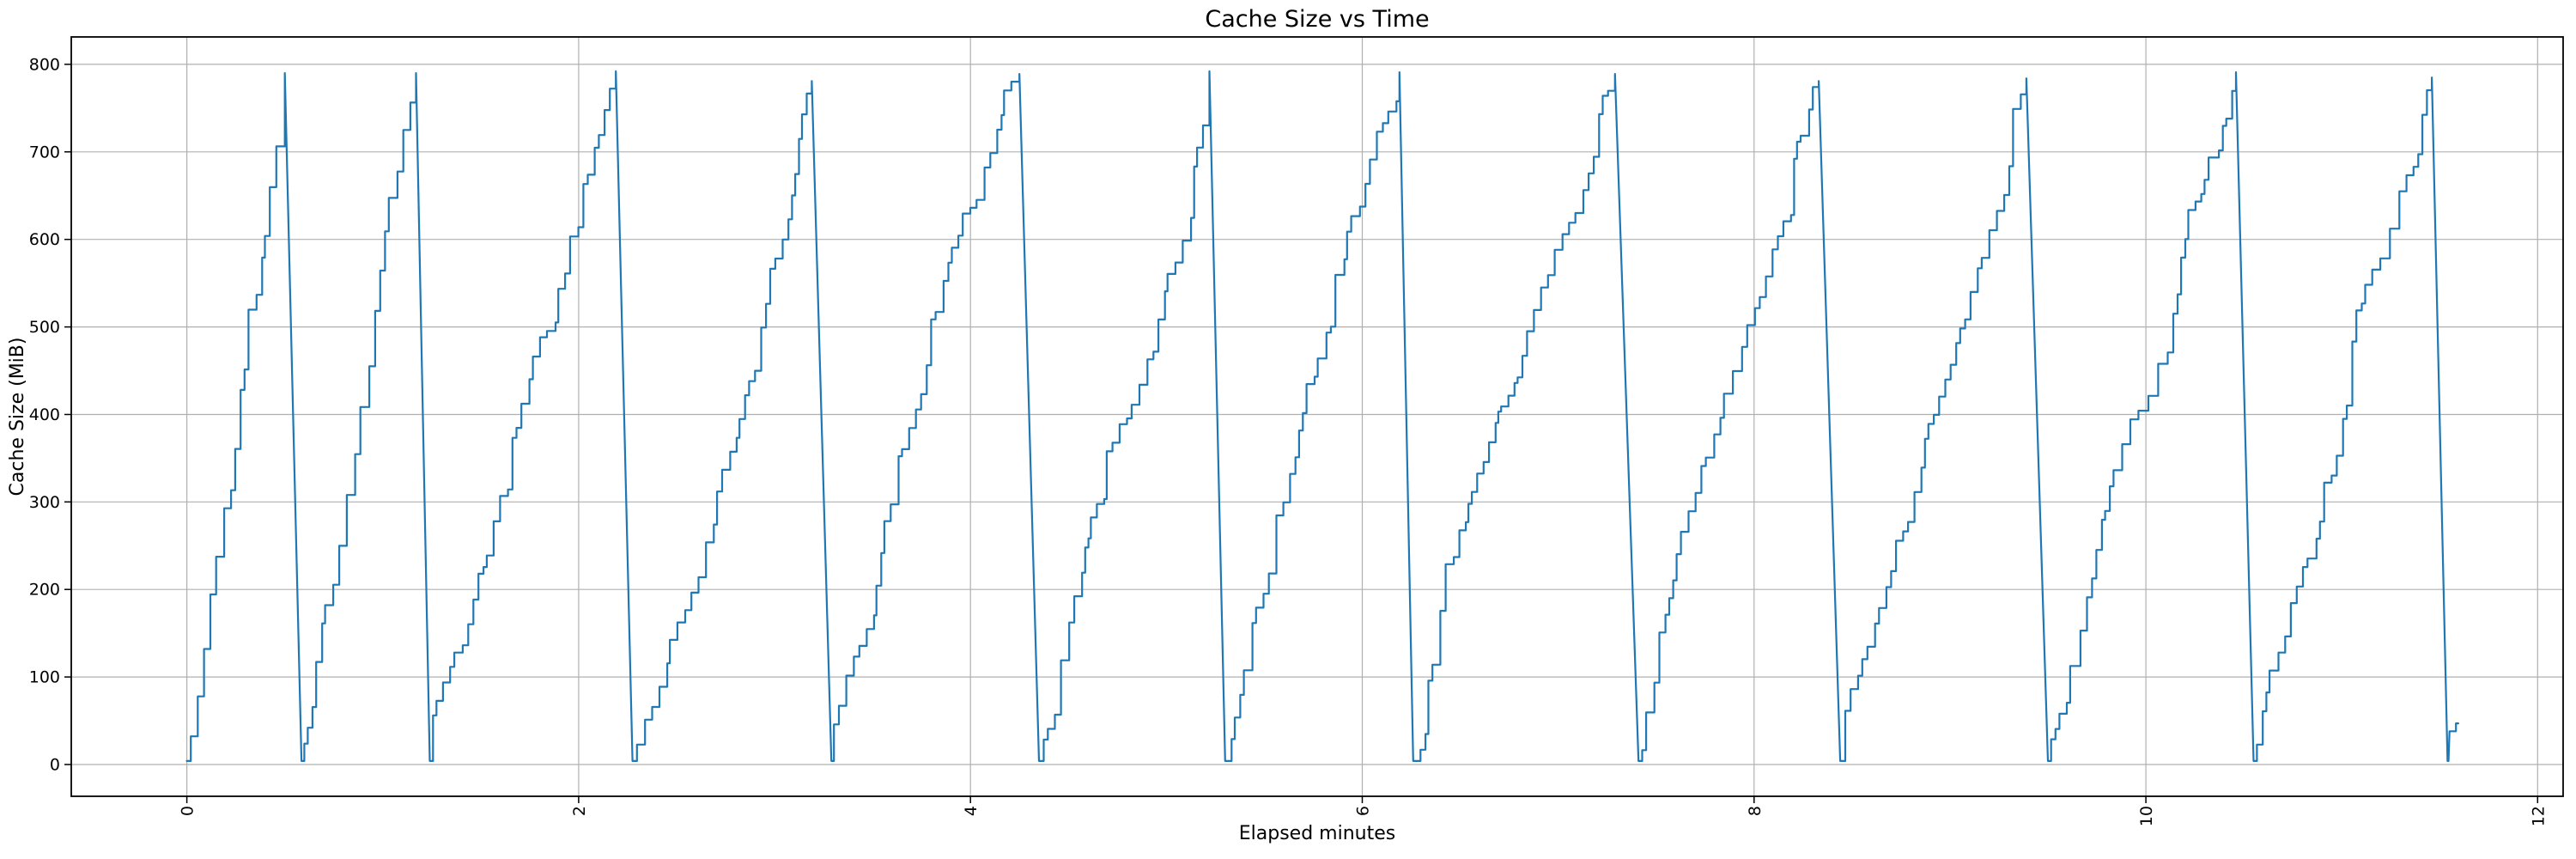  I want to click on y-tick-label: 100, so click(44, 677).